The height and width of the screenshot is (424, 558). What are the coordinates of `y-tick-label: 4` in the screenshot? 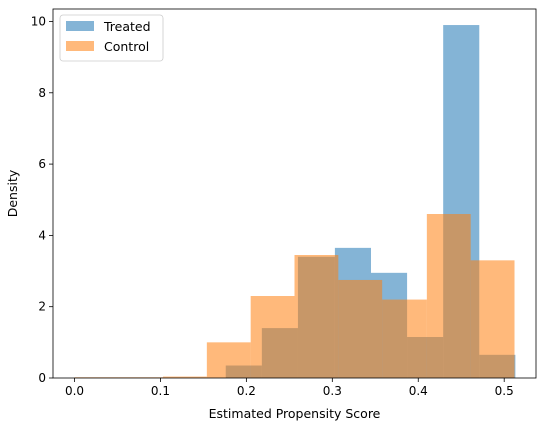 It's located at (42, 235).